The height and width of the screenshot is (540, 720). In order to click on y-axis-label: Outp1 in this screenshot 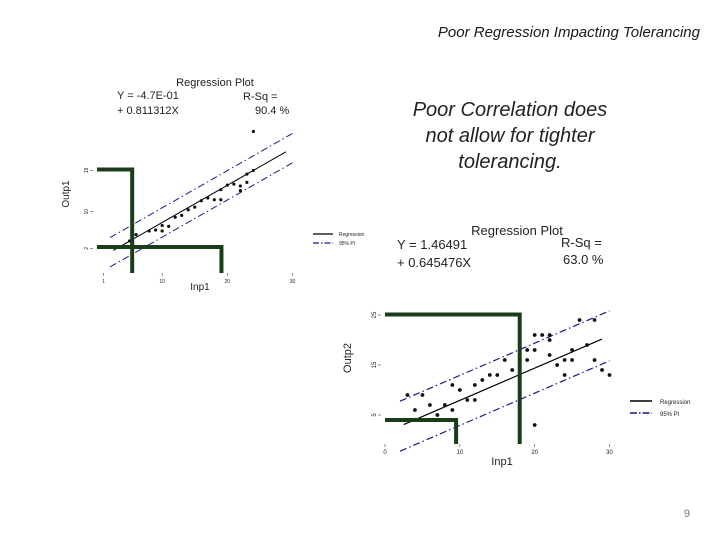, I will do `click(66, 194)`.